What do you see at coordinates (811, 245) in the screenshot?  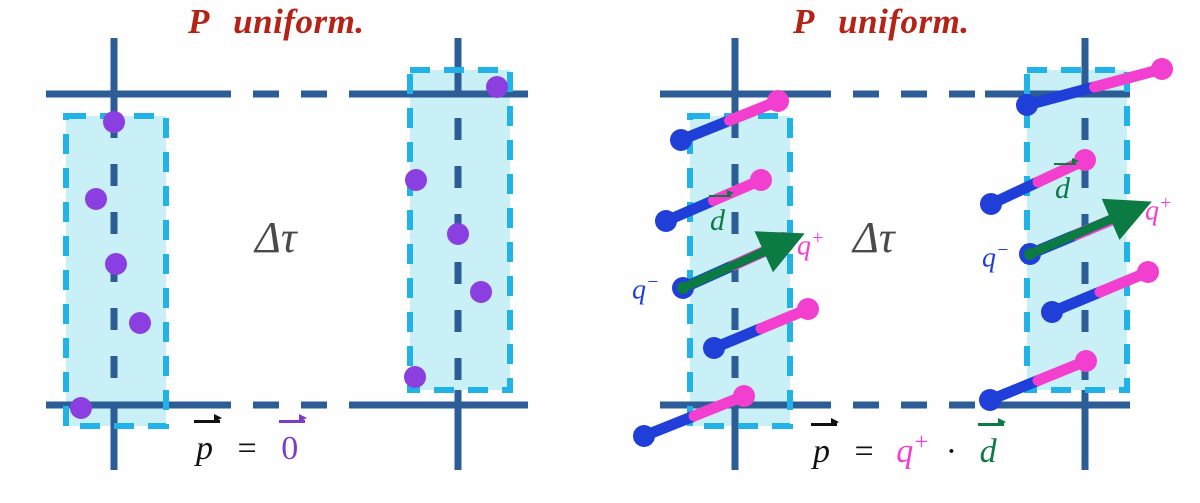 I see `label-q-plus-left: q+` at bounding box center [811, 245].